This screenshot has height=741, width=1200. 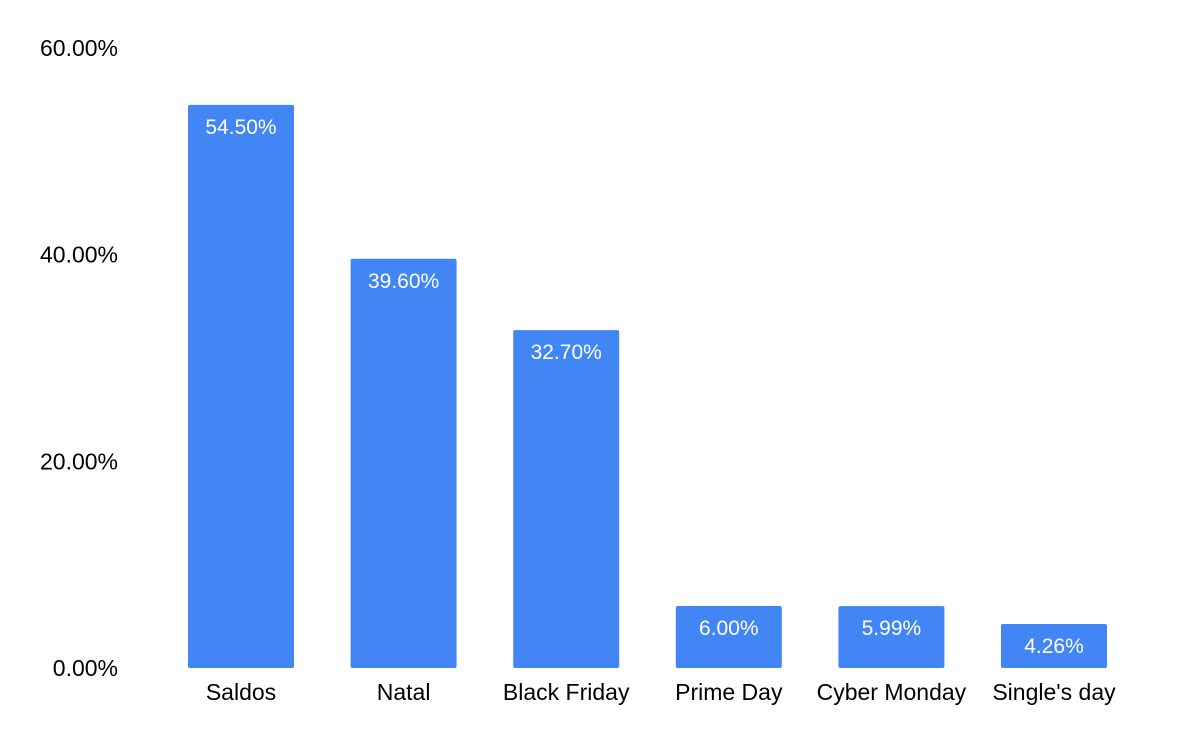 I want to click on y-axis: 0.00% 20.00% 40.00% 60.00%, so click(x=79, y=358).